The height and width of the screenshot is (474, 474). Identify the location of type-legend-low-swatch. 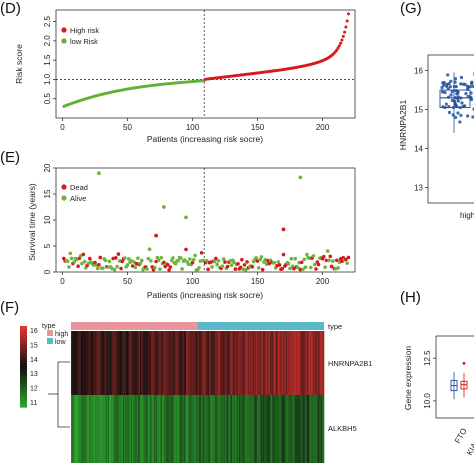
(50, 341).